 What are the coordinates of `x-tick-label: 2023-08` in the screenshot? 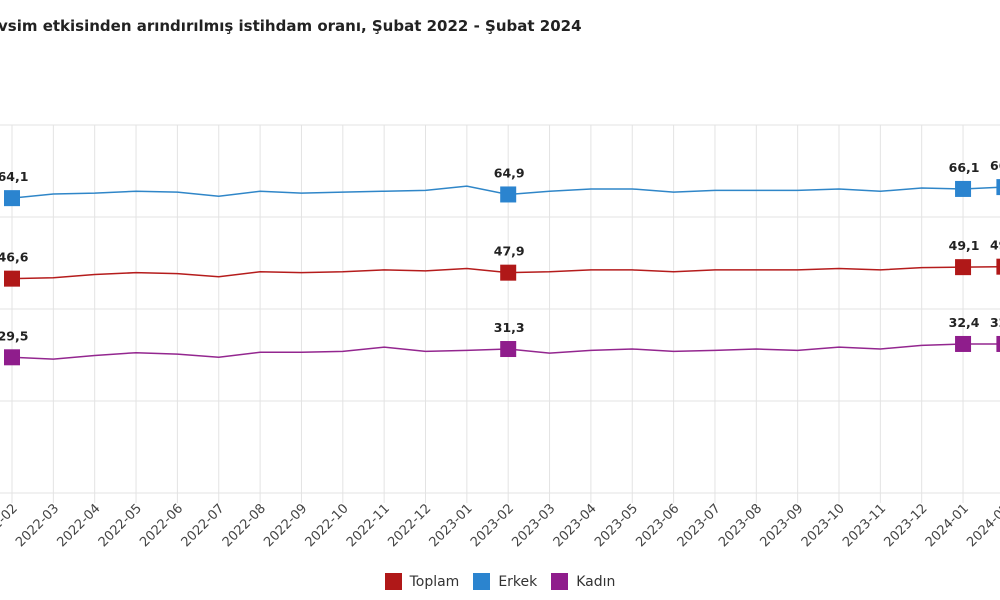 It's located at (740, 525).